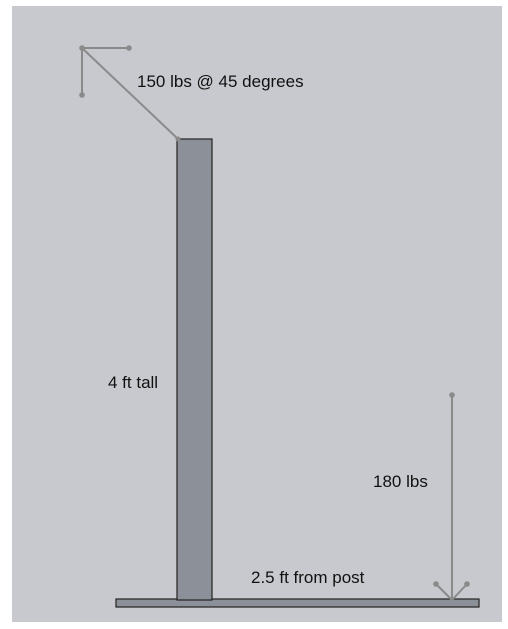  Describe the element at coordinates (129, 48) in the screenshot. I see `angled-force-x-dot` at that location.